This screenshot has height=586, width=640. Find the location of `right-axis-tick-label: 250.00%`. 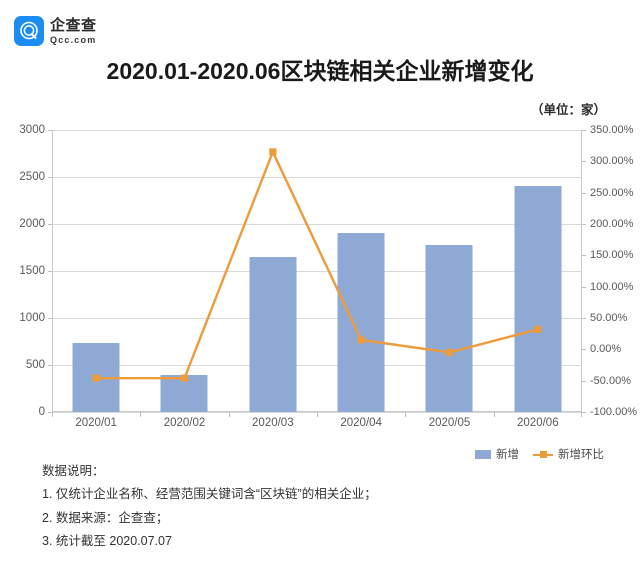

right-axis-tick-label: 250.00% is located at coordinates (612, 192).